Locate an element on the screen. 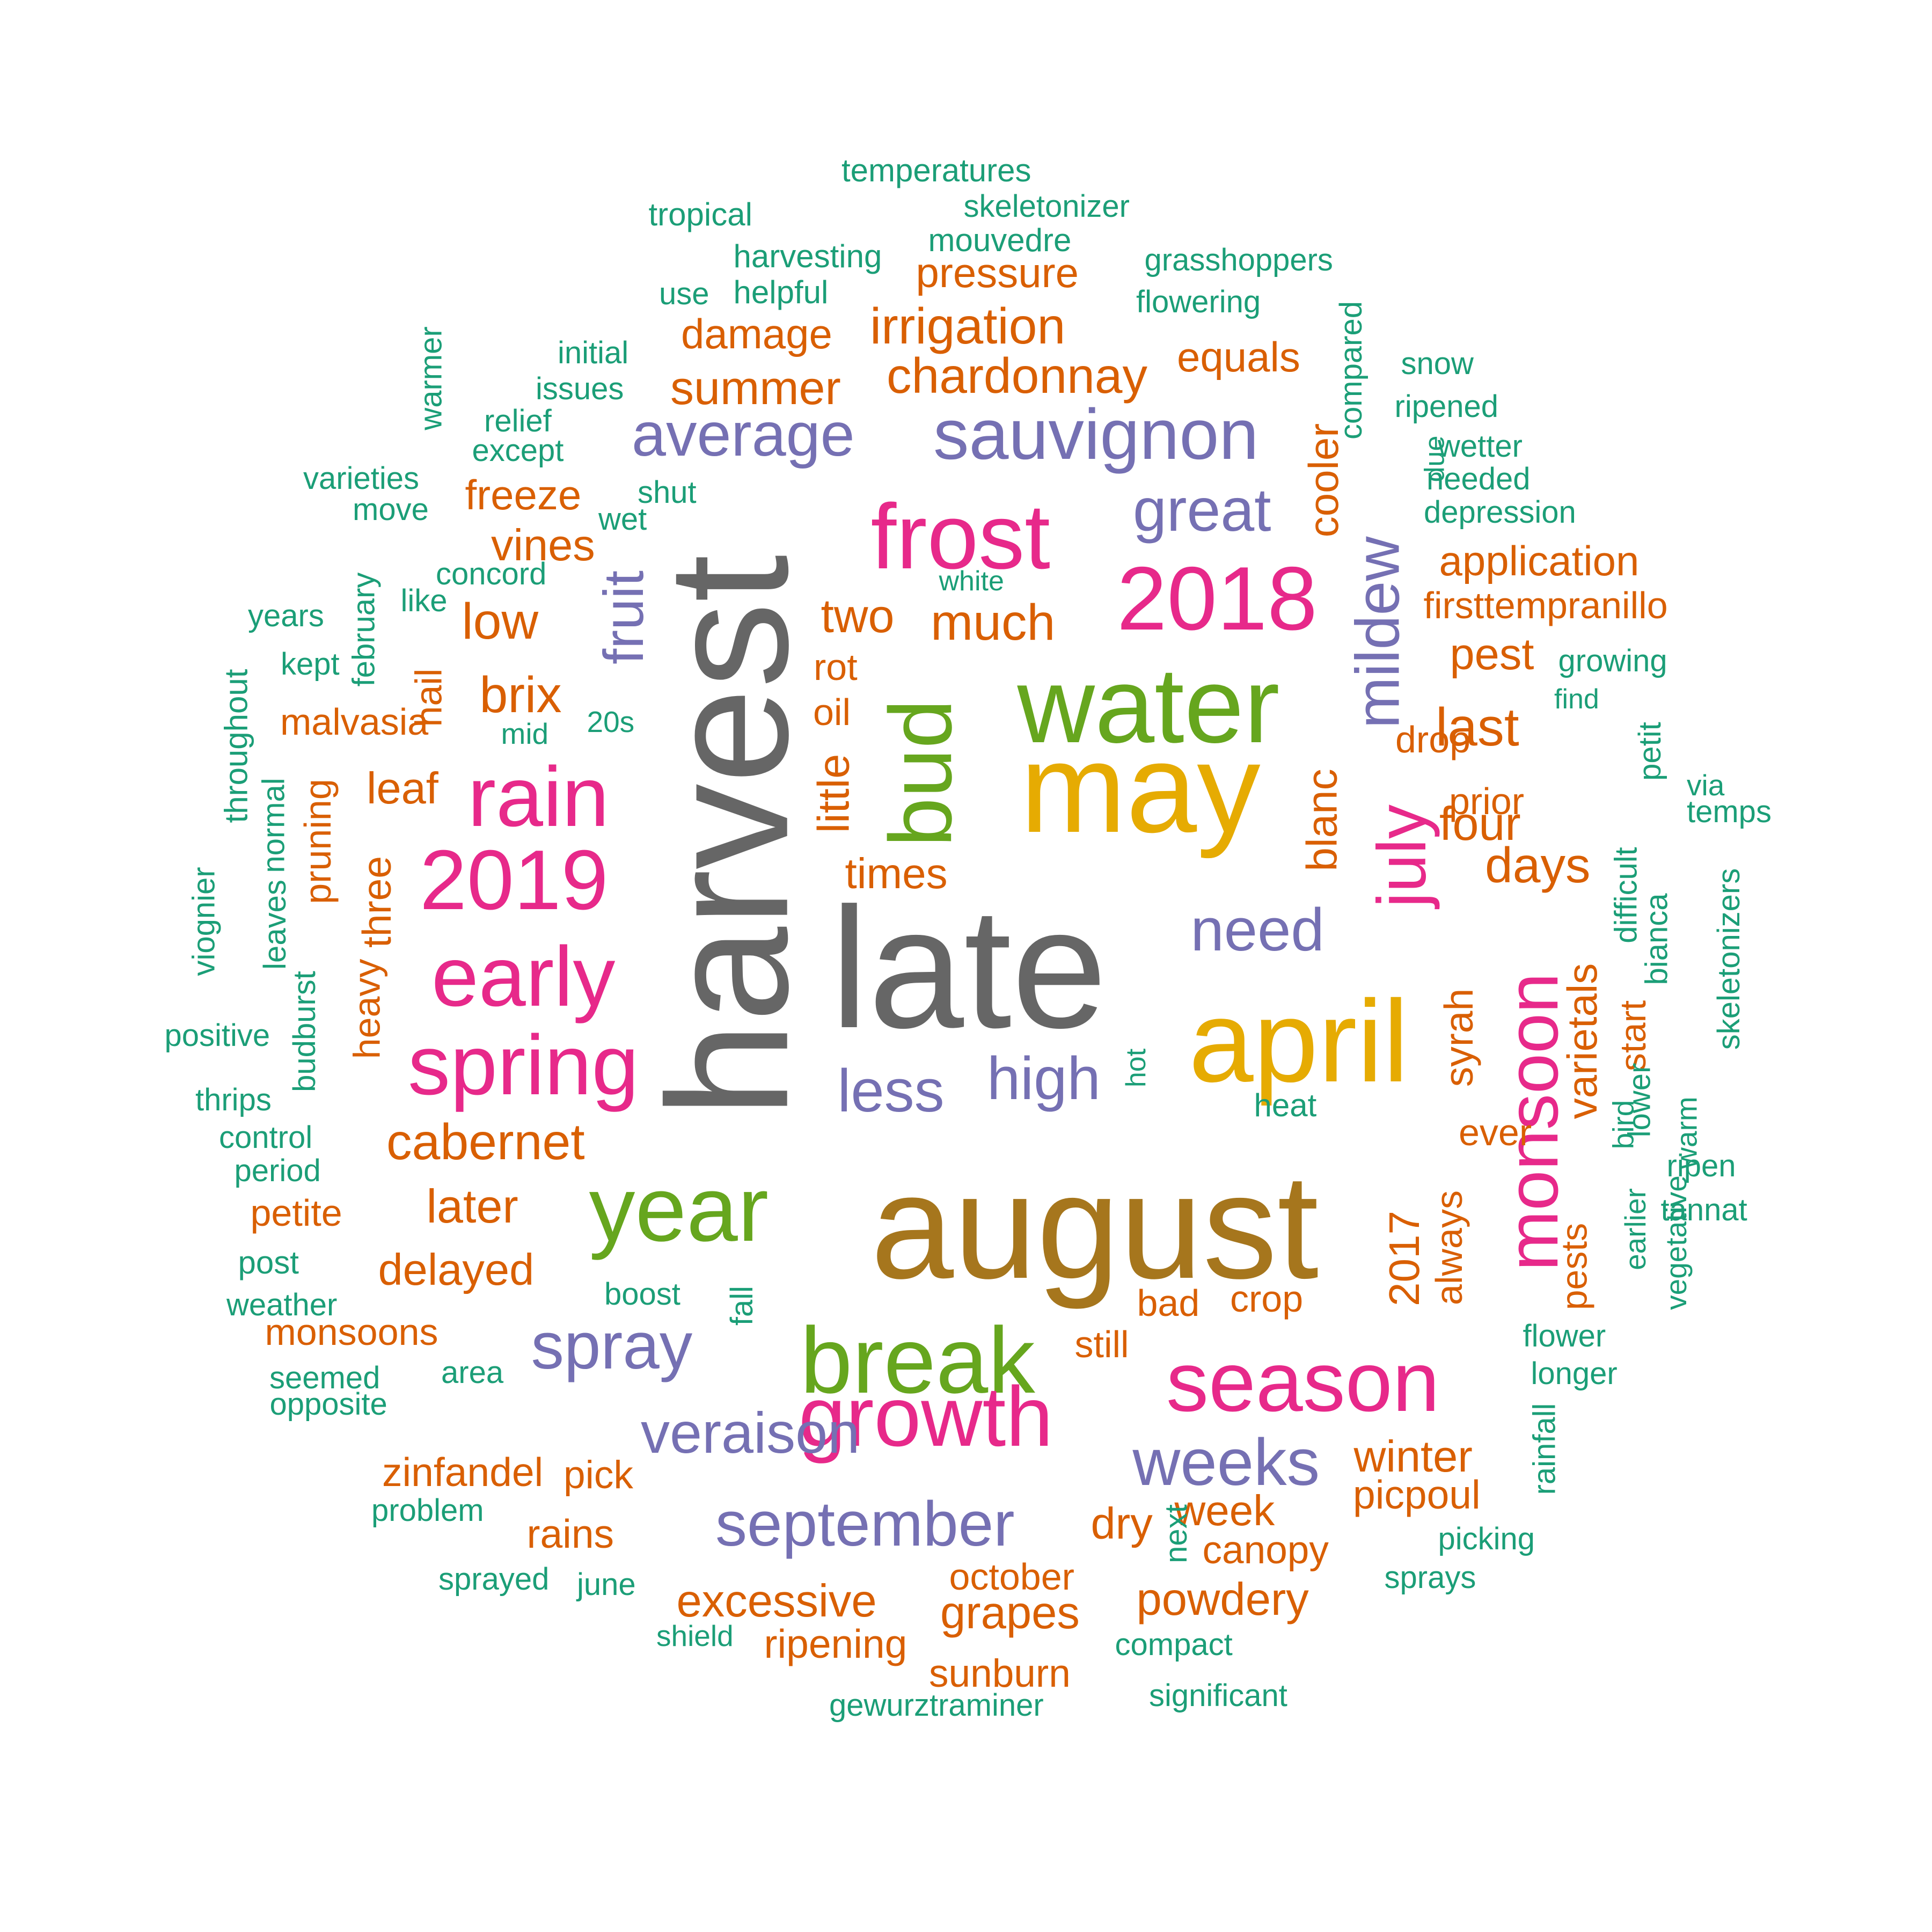 This screenshot has height=1932, width=1932. word-mouvedre: mouvedre is located at coordinates (1000, 240).